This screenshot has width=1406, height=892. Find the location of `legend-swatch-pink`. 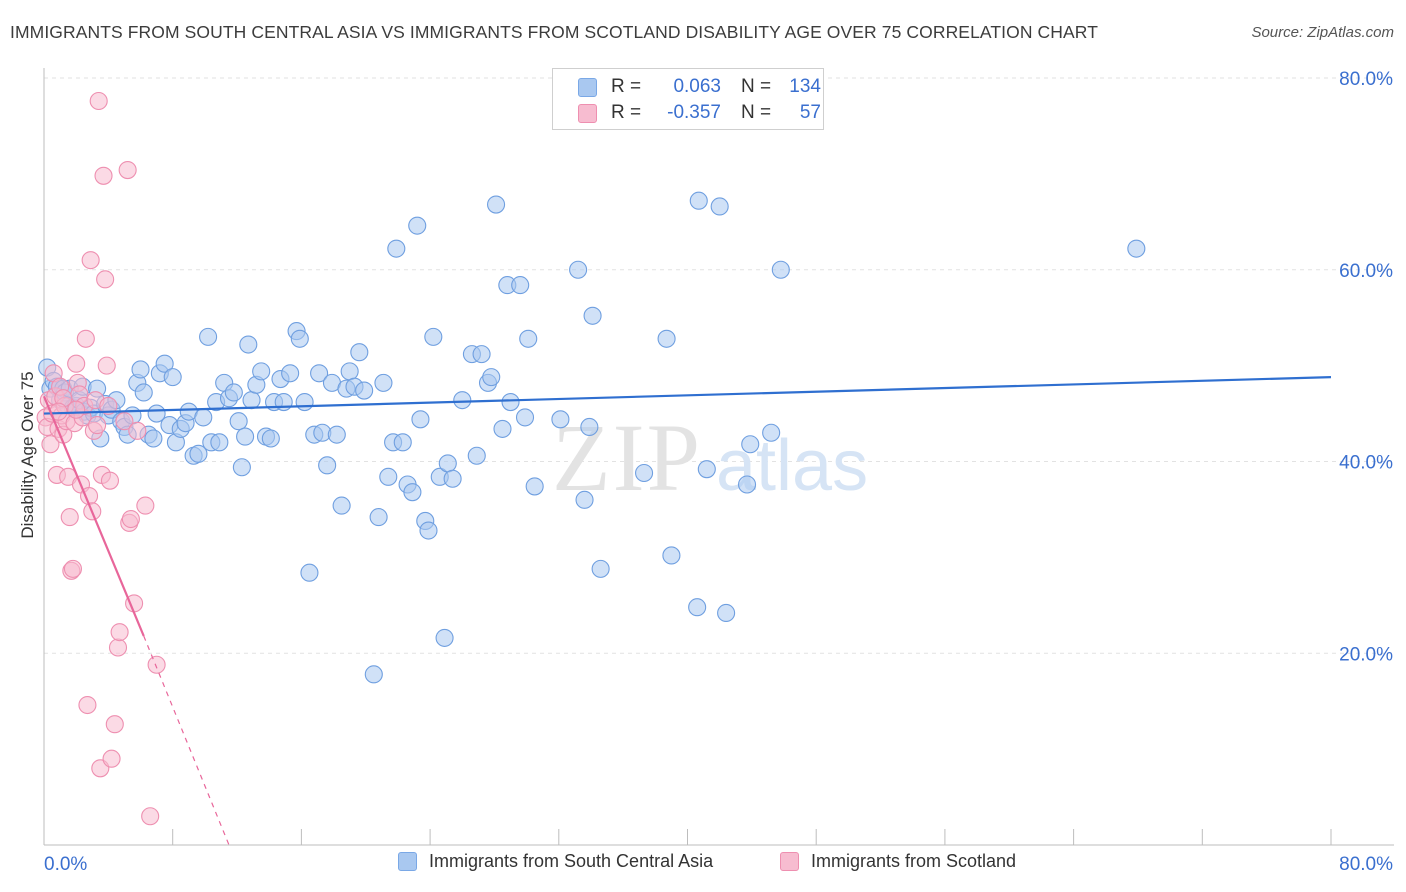

legend-swatch-pink is located at coordinates (587, 113).